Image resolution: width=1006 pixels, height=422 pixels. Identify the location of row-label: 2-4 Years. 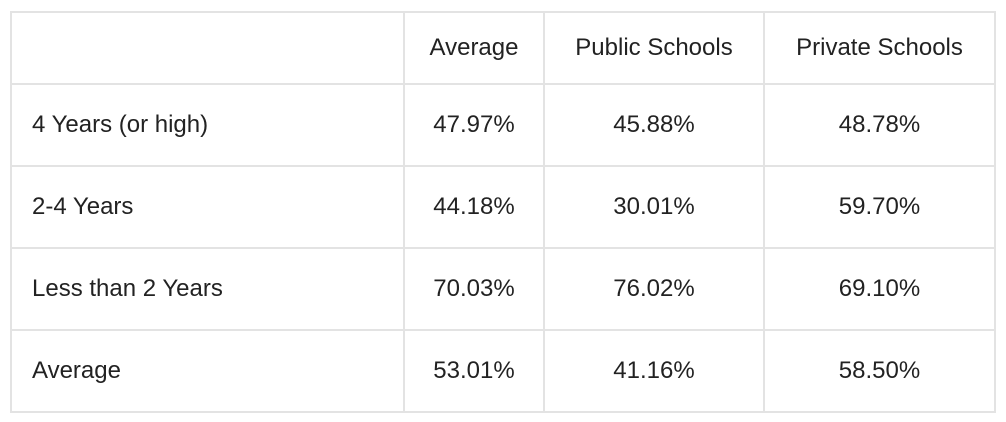
(207, 207).